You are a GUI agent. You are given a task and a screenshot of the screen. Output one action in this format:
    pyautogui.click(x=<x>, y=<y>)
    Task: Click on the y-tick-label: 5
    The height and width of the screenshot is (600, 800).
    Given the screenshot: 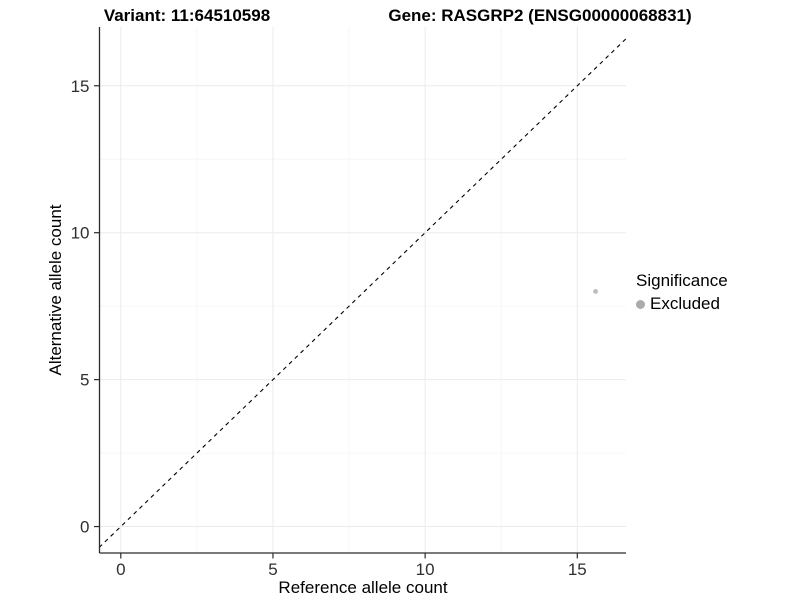 What is the action you would take?
    pyautogui.click(x=84, y=380)
    